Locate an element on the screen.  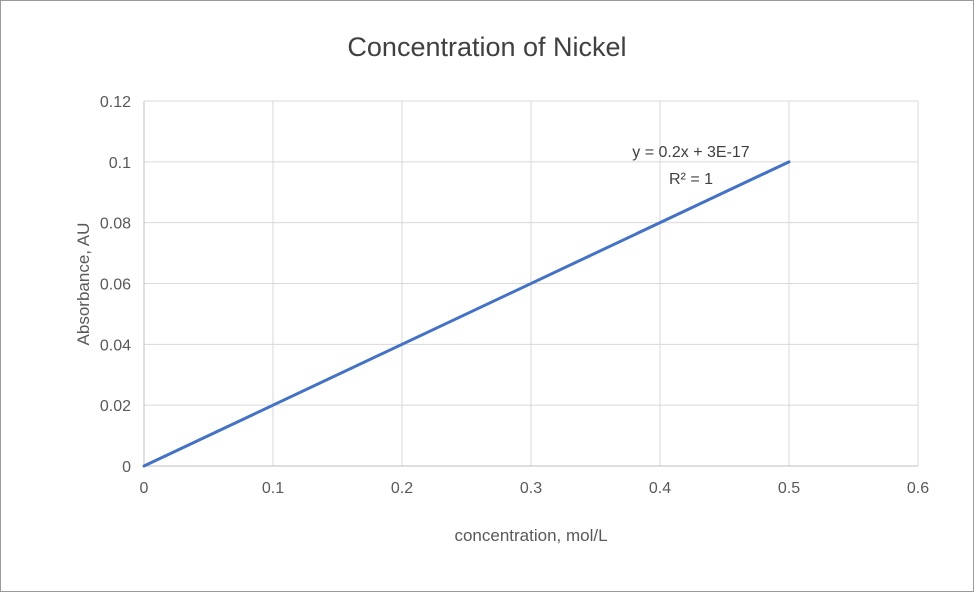
y-tick-labels: 0 0.02 0.04 0.06 0.08 0.1 0.12 is located at coordinates (115, 285).